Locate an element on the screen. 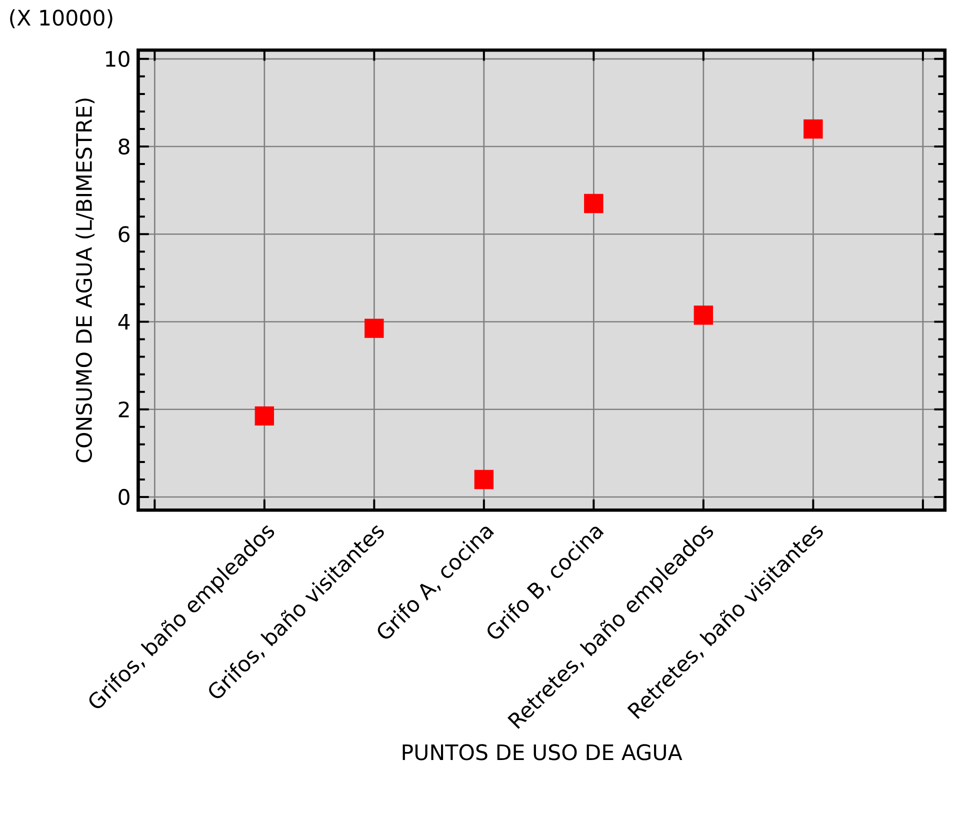 The height and width of the screenshot is (829, 972). y-tick-label: 8 is located at coordinates (124, 146).